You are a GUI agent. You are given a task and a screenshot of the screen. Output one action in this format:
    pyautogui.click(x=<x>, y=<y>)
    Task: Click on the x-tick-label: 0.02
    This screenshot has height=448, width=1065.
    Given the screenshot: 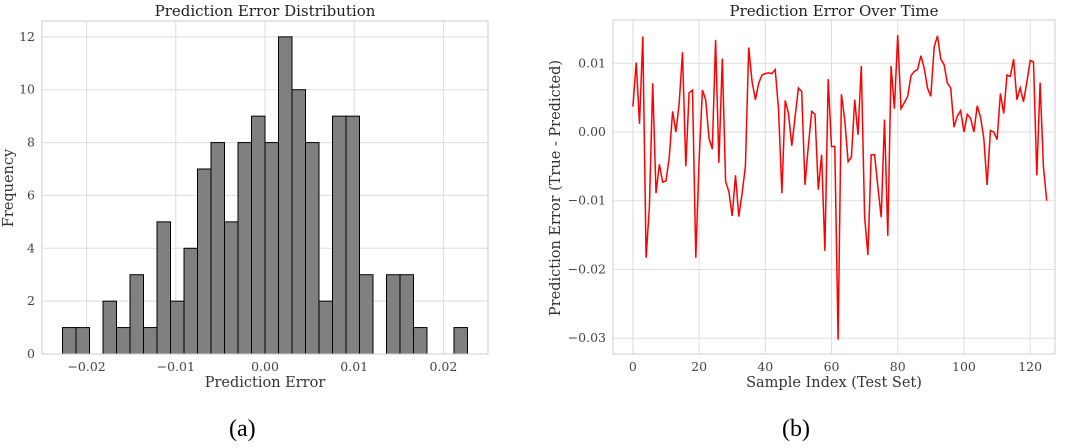 What is the action you would take?
    pyautogui.click(x=443, y=366)
    